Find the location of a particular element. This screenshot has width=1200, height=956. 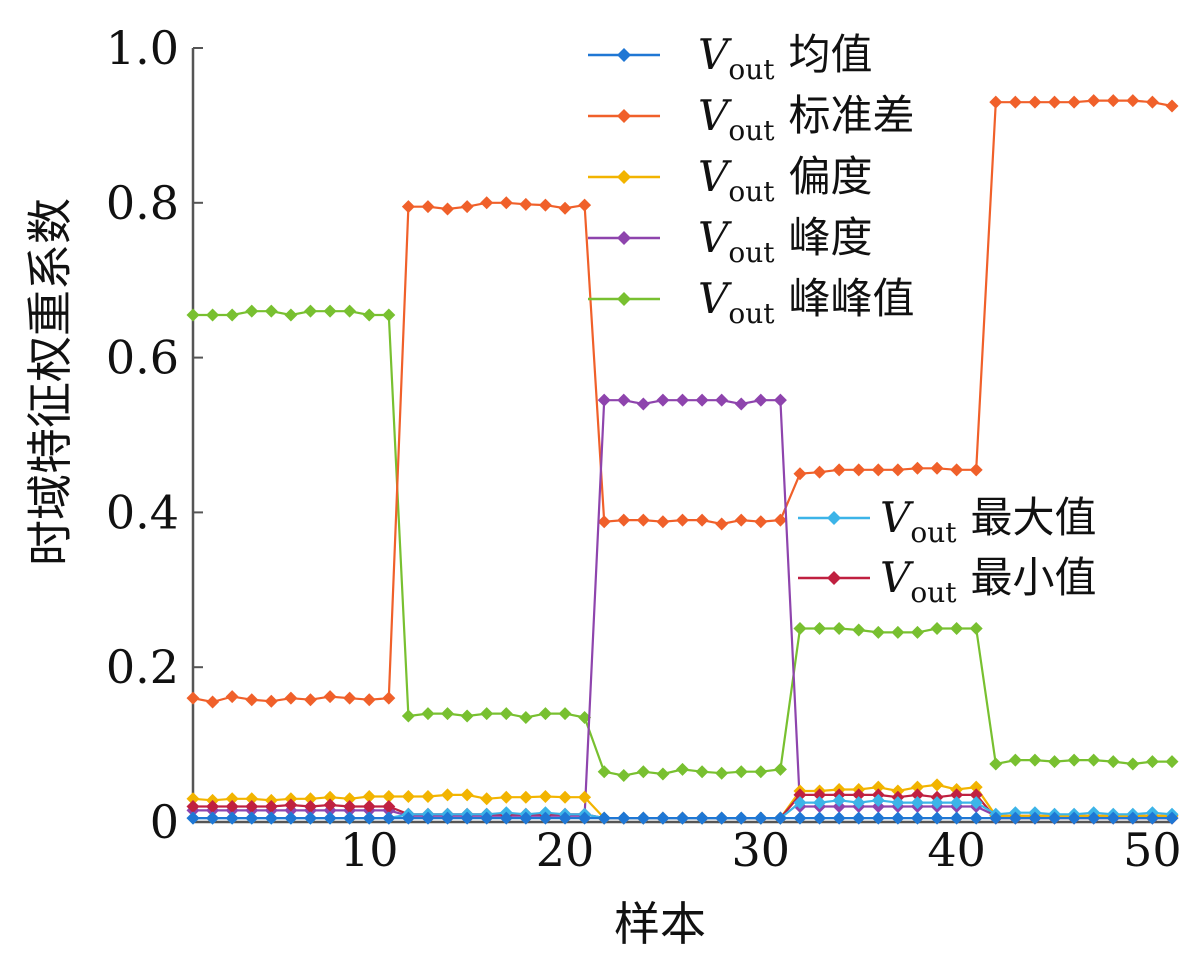

x-tick-label: 20 is located at coordinates (565, 850).